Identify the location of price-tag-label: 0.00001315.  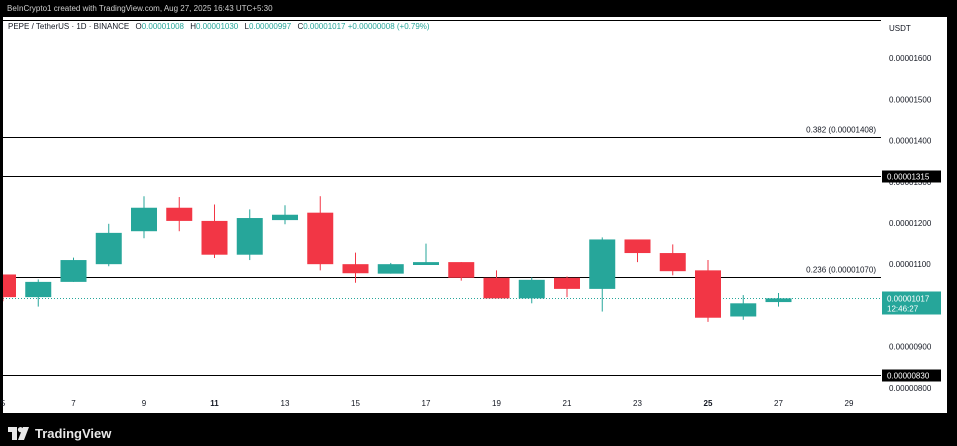
(908, 177).